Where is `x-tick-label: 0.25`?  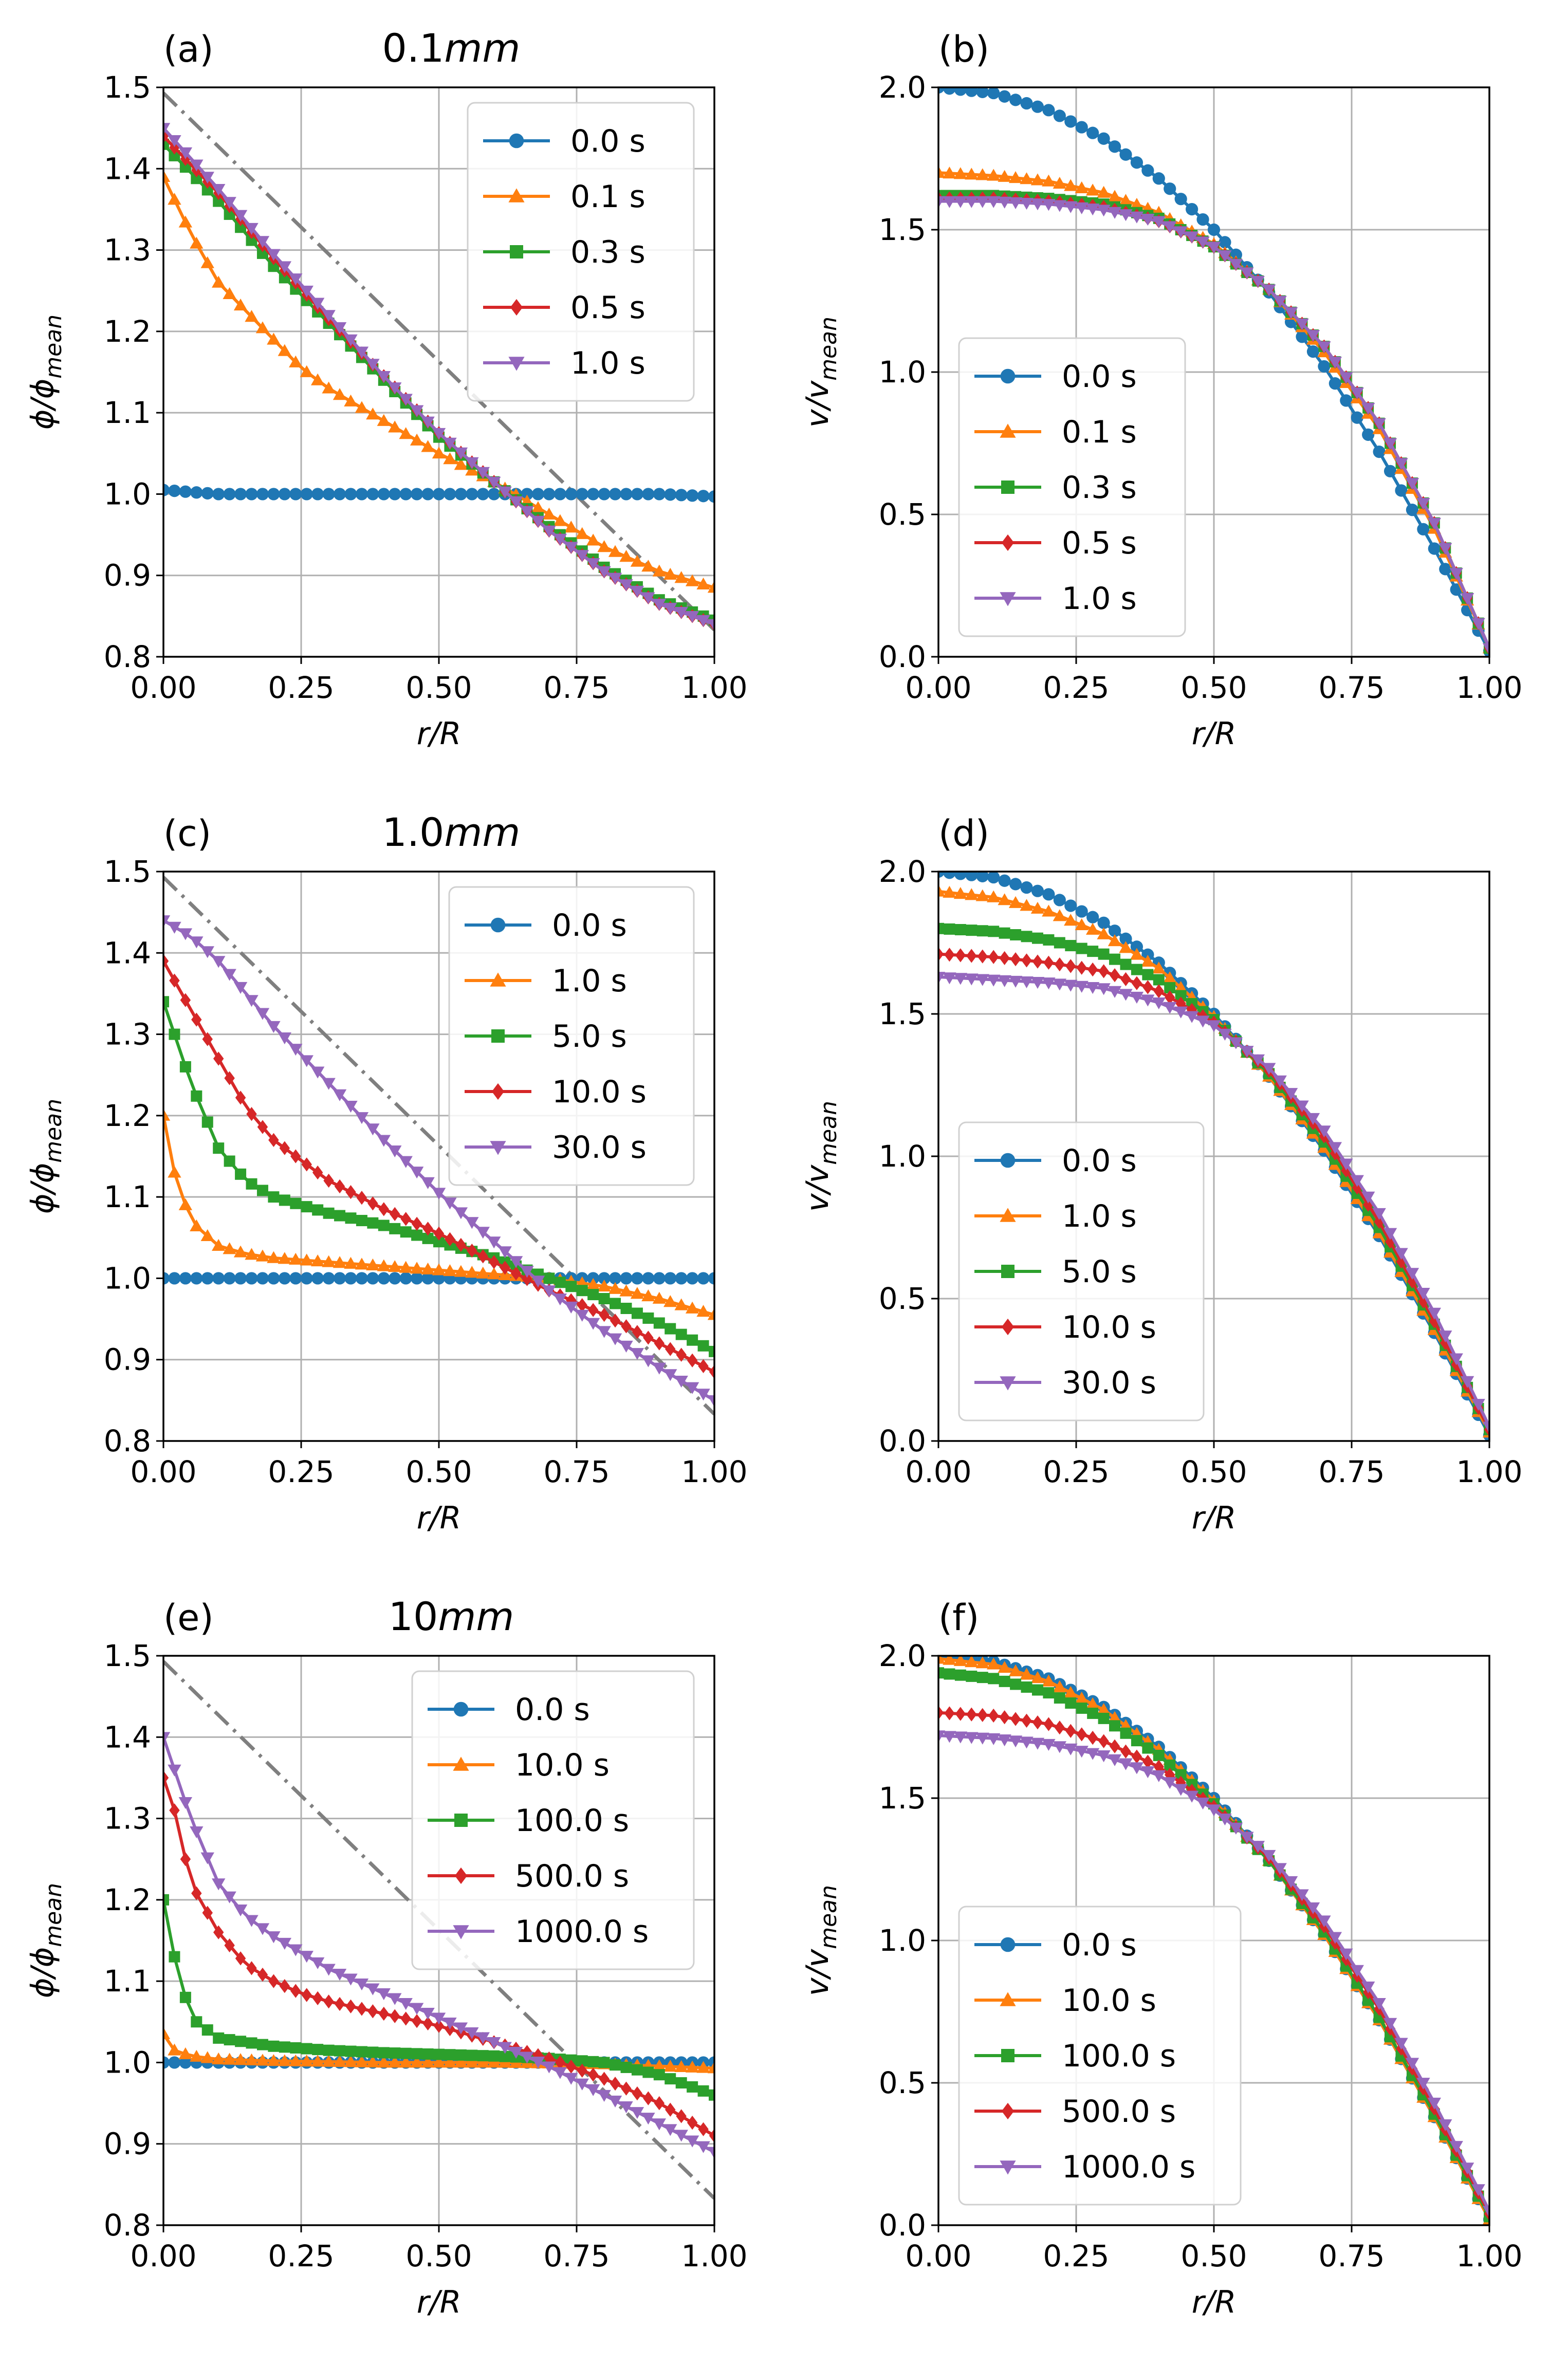 x-tick-label: 0.25 is located at coordinates (1076, 687).